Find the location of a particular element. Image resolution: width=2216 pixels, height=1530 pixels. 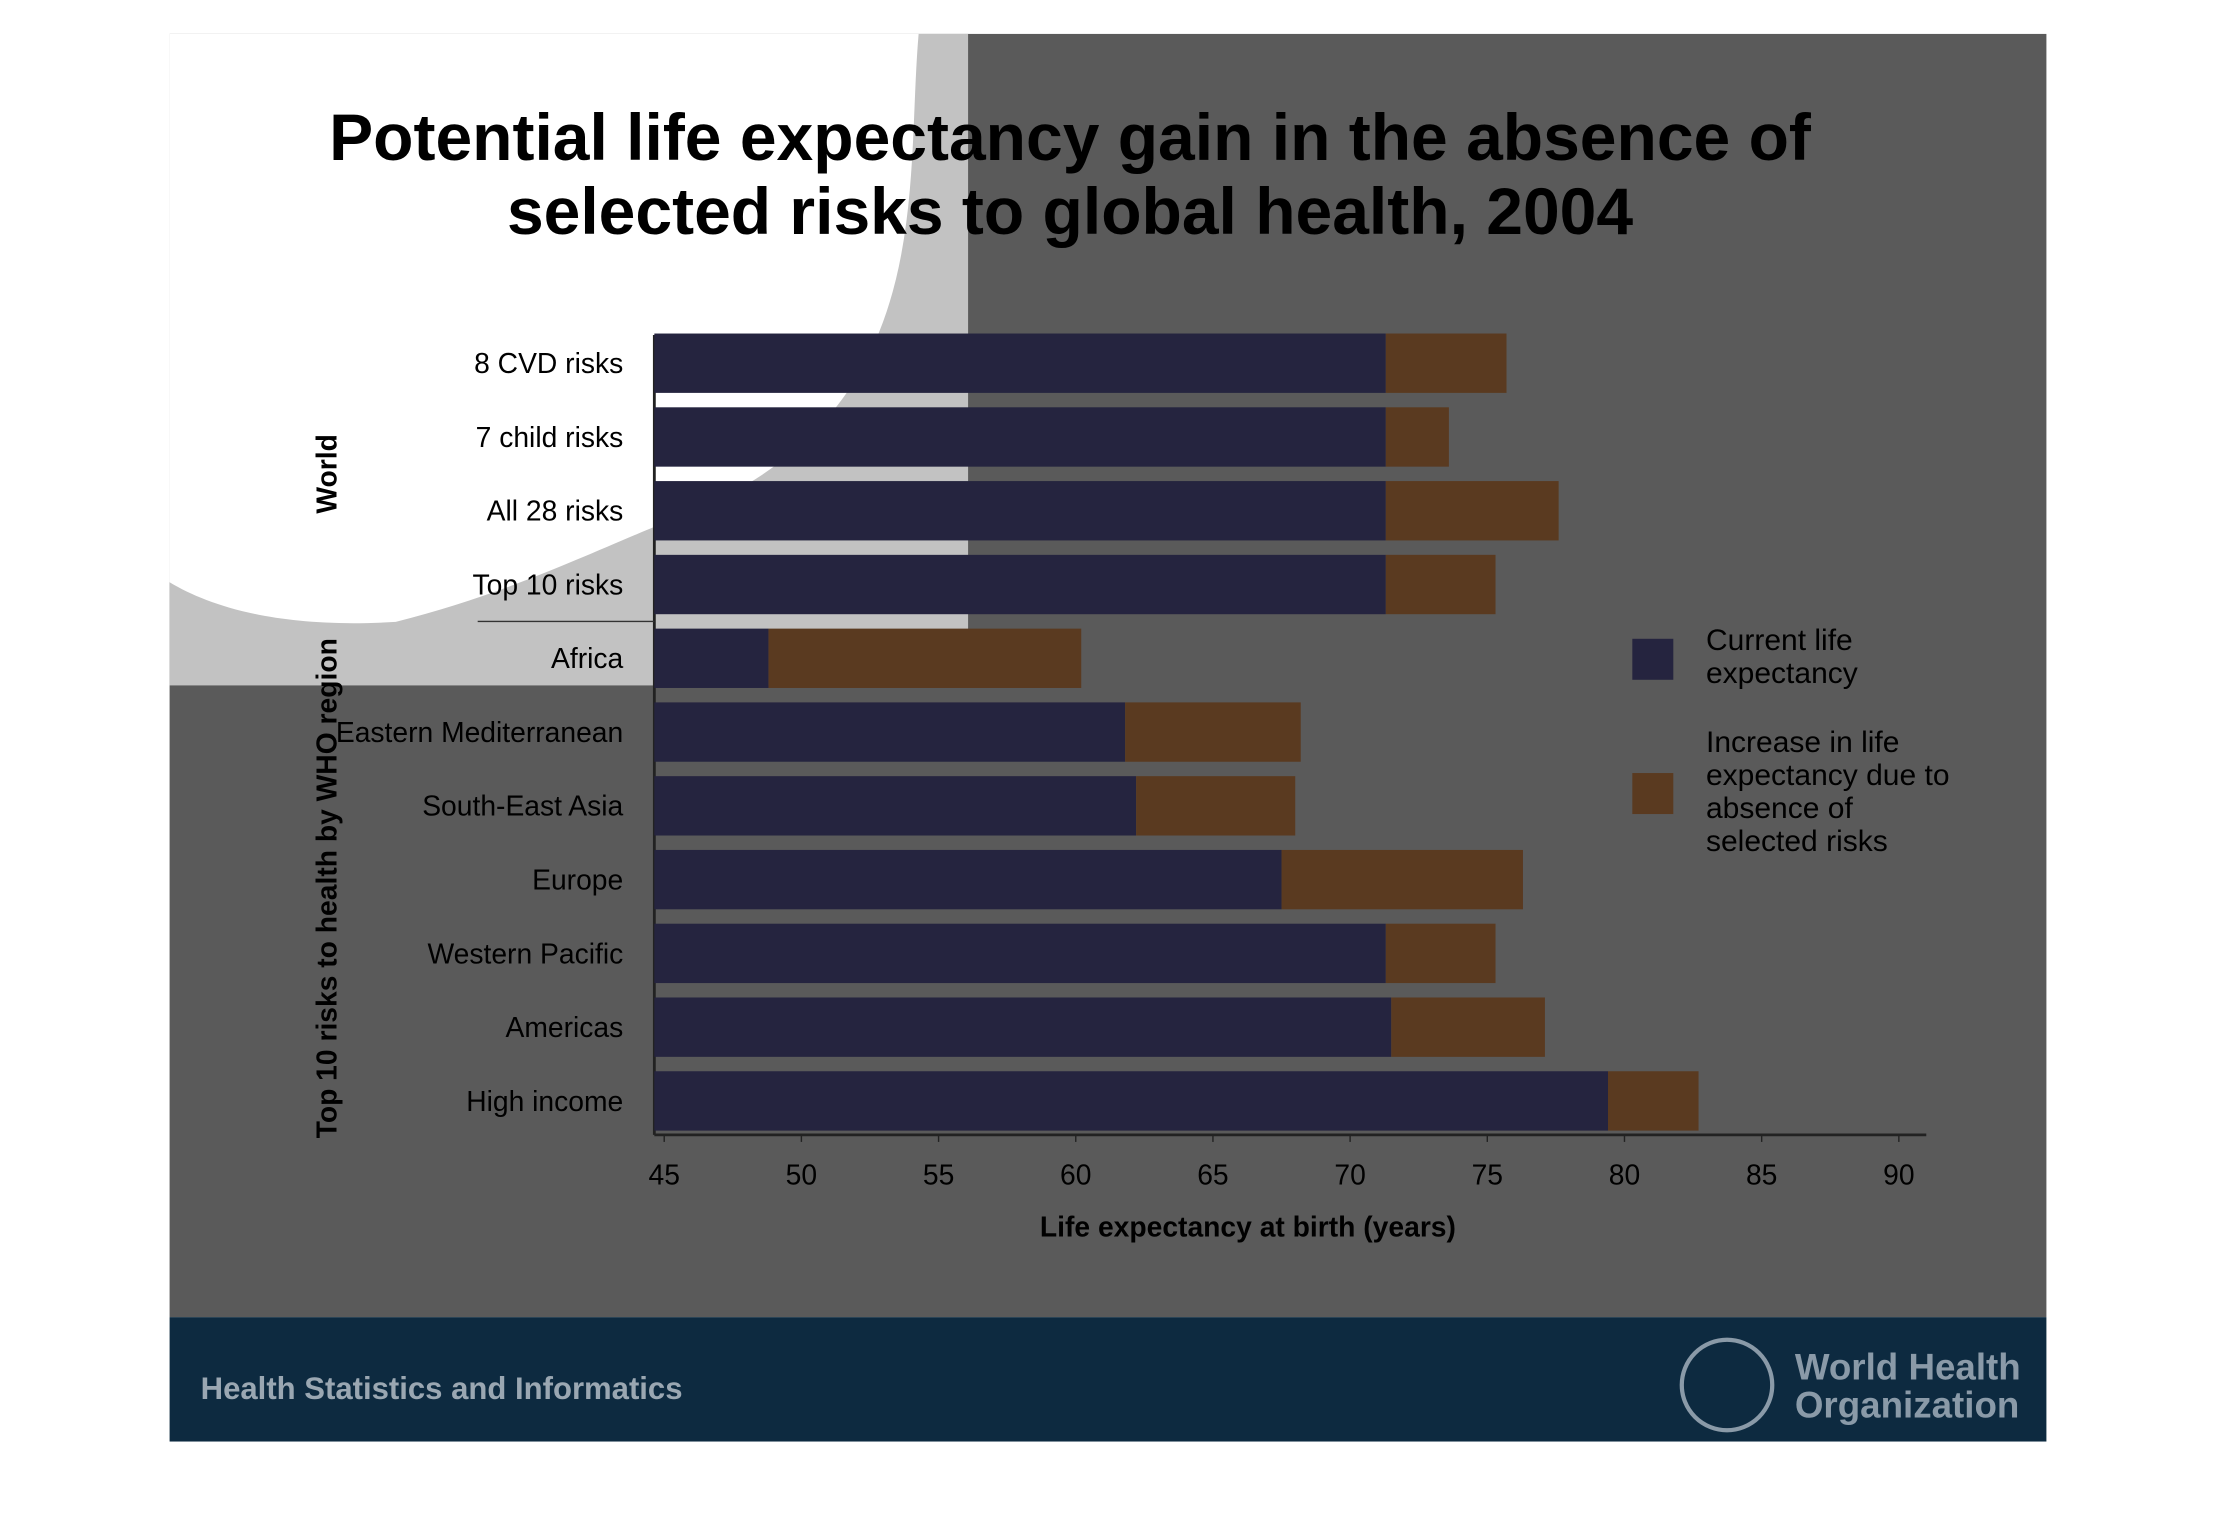

logo-text: World Health is located at coordinates (1908, 1366).